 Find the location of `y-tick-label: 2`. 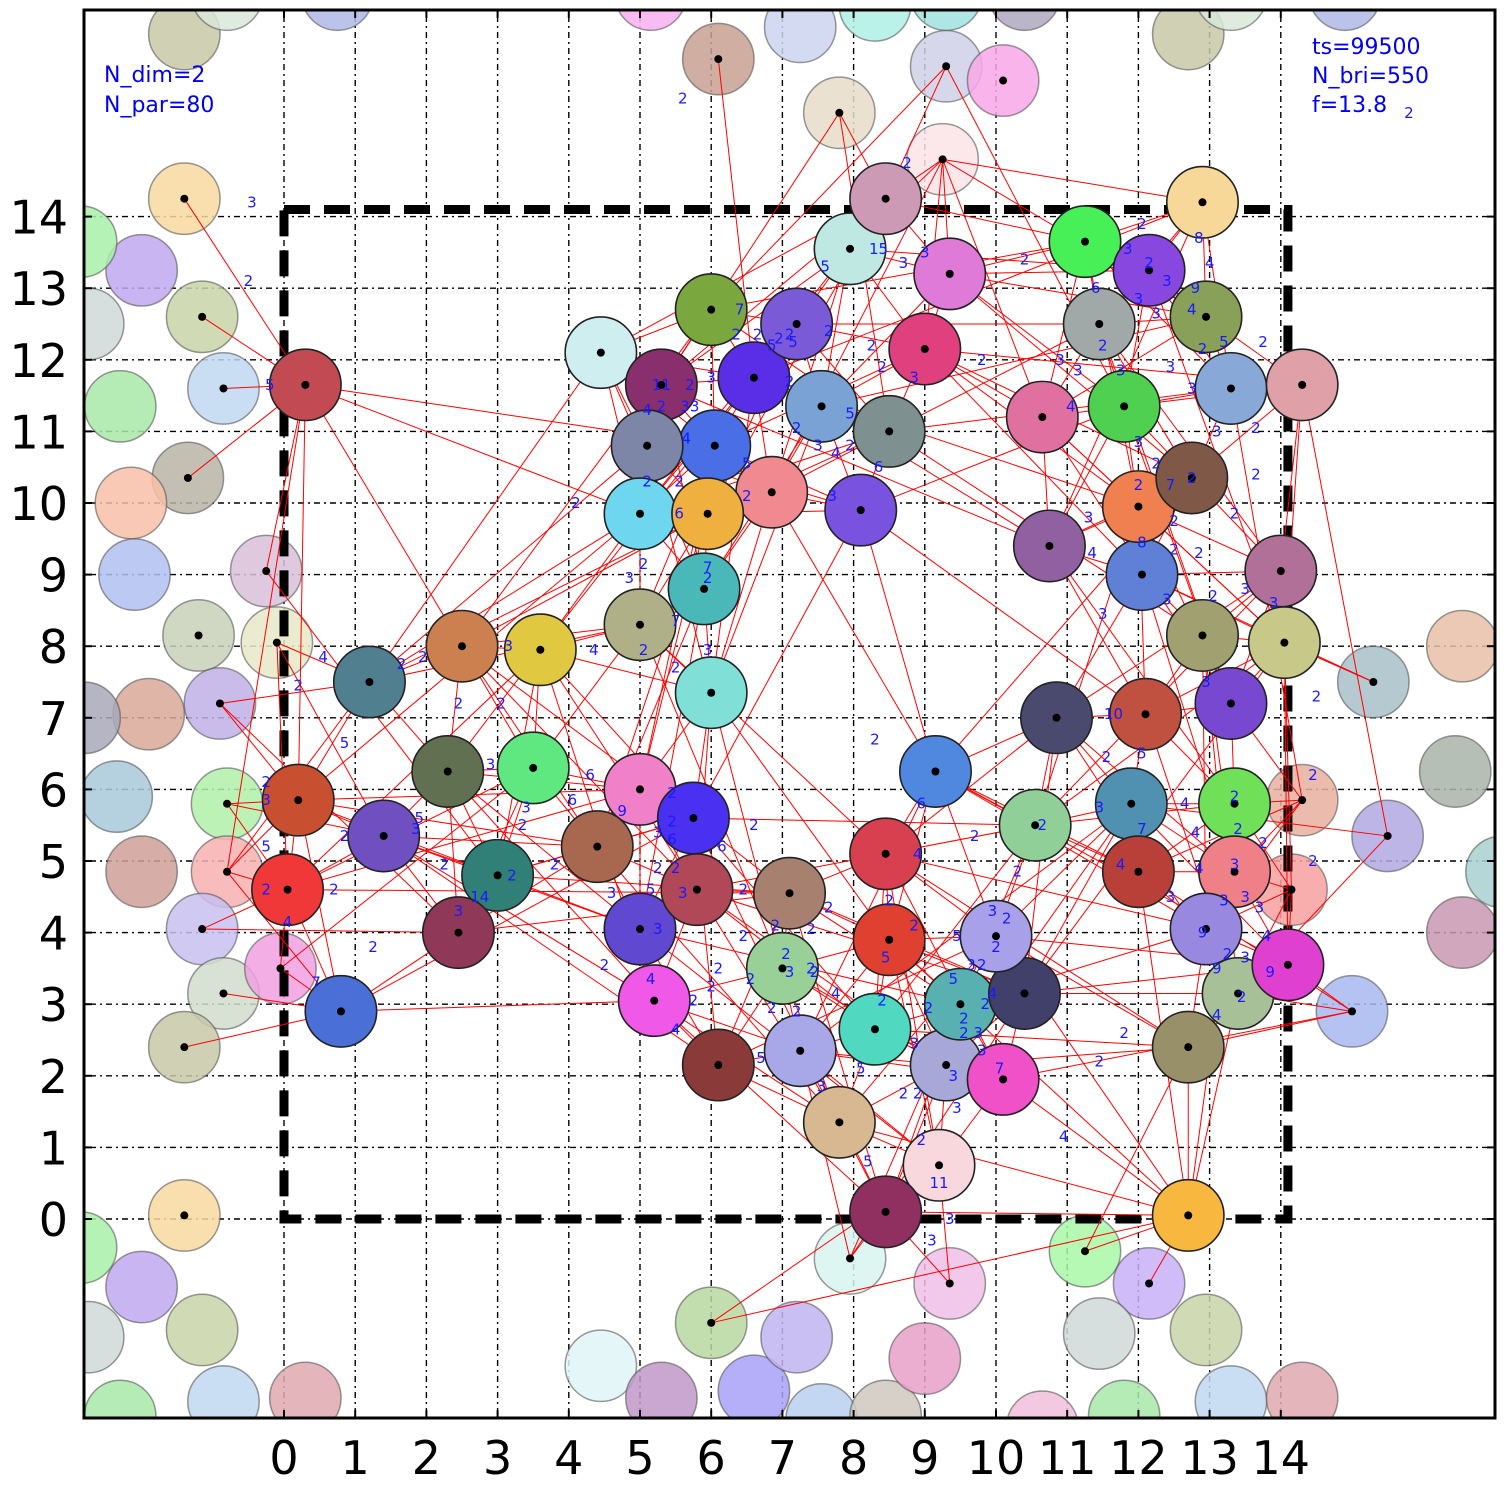

y-tick-label: 2 is located at coordinates (53, 1077).